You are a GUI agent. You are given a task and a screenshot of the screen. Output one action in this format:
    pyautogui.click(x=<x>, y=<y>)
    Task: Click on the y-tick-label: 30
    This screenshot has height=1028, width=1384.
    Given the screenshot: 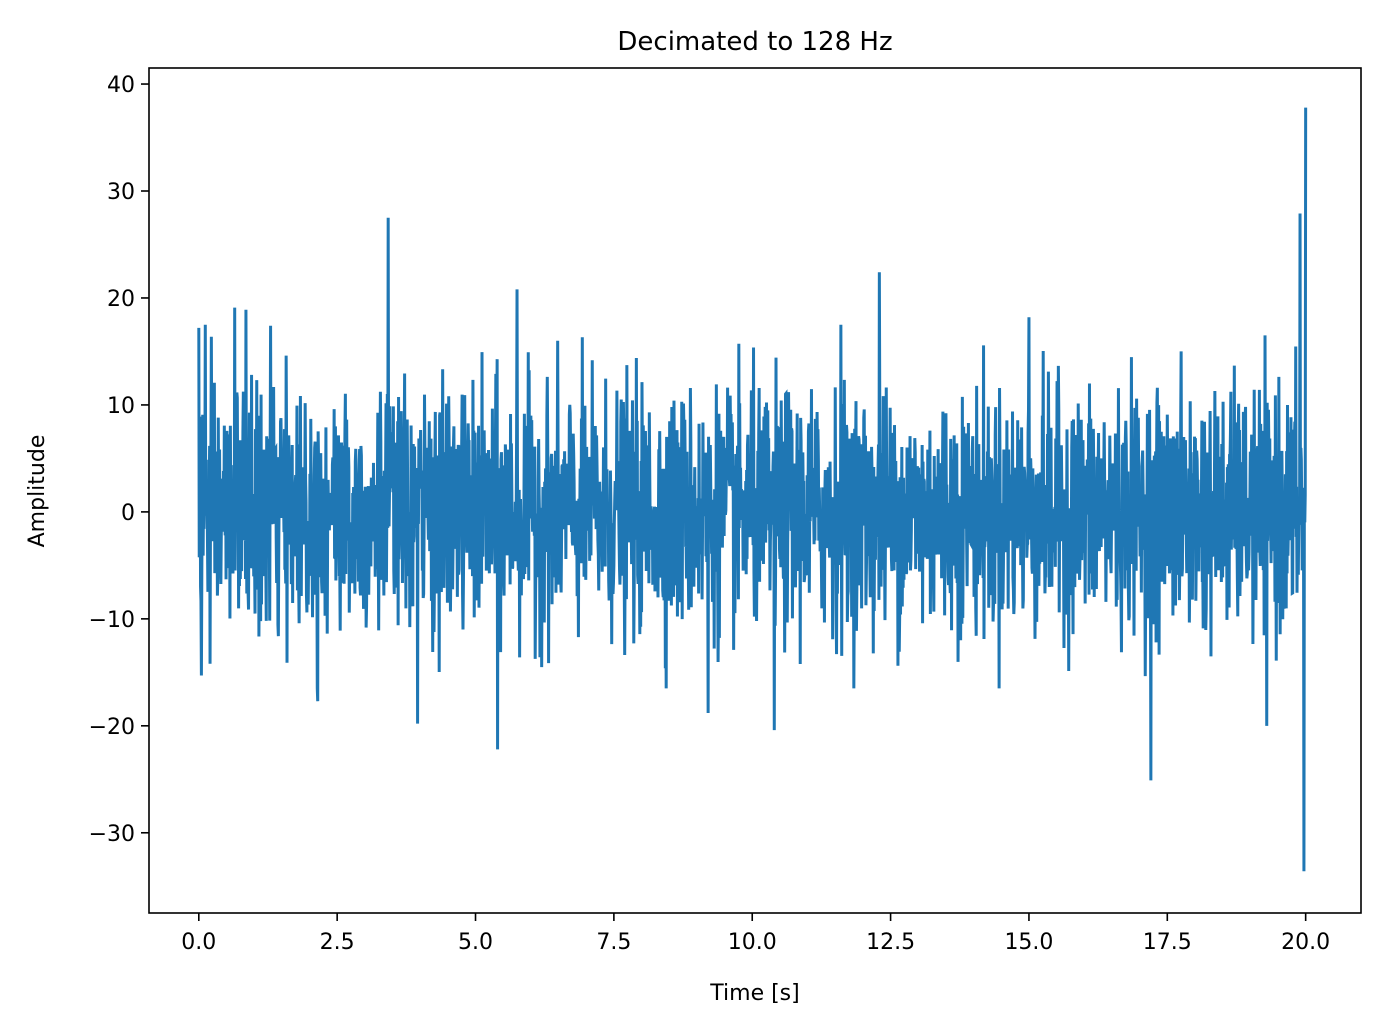 What is the action you would take?
    pyautogui.click(x=121, y=192)
    